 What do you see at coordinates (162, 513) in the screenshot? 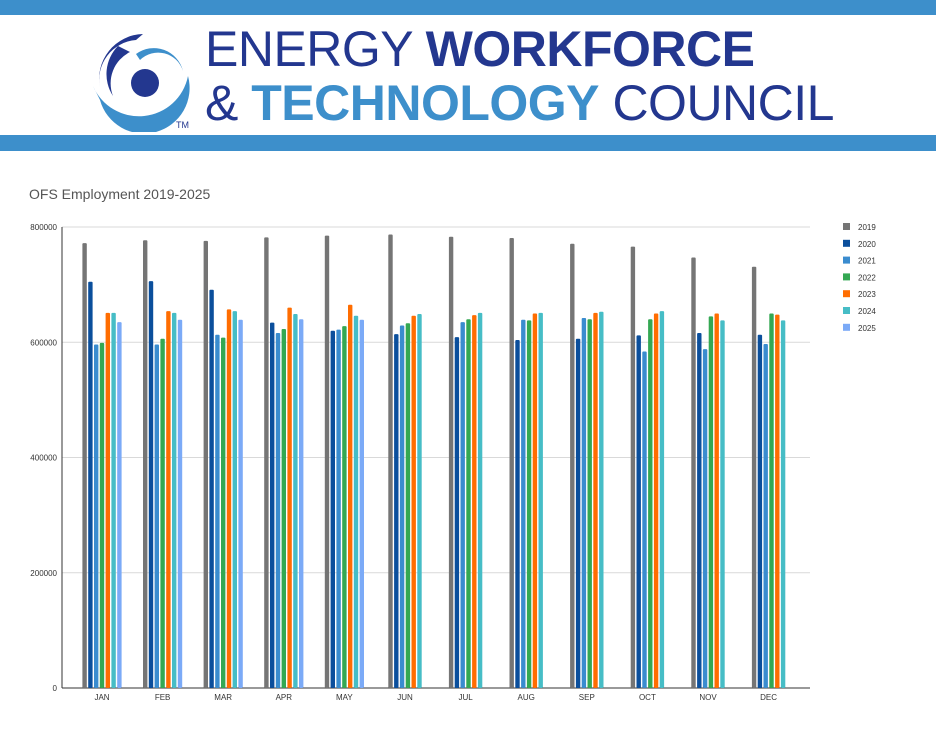
I see `bar-2022-feb` at bounding box center [162, 513].